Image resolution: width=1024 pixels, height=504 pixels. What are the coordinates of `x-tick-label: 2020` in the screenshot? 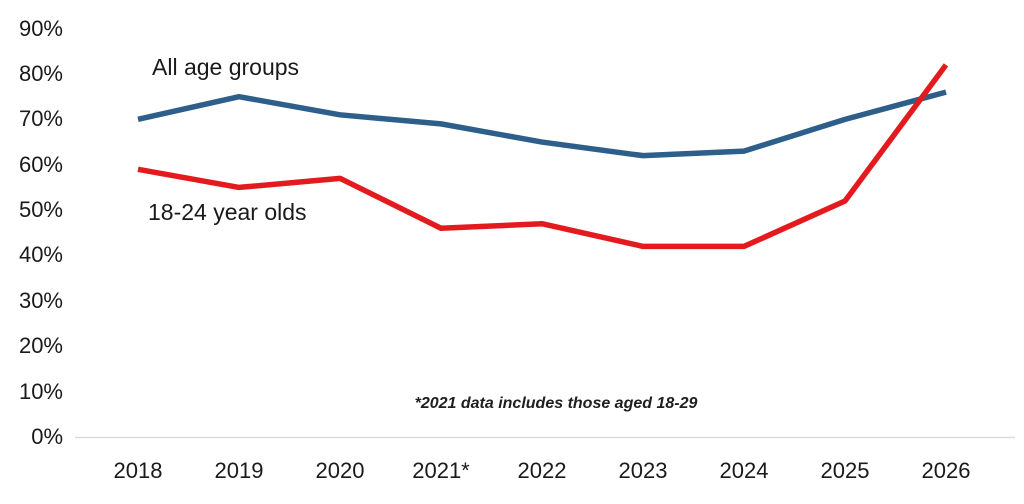 It's located at (340, 470).